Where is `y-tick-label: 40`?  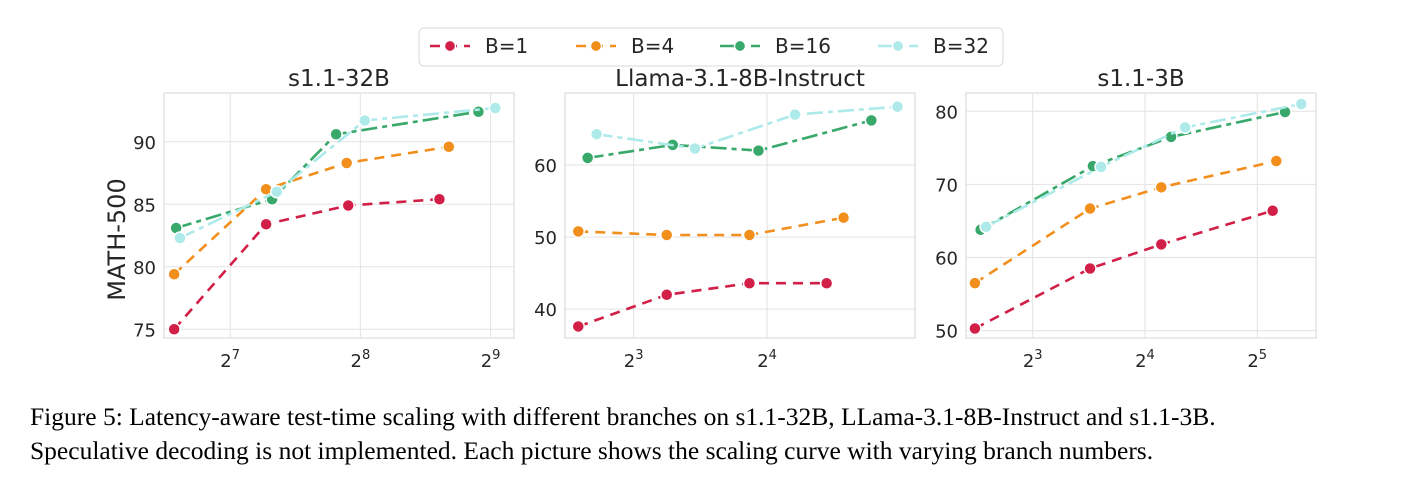 y-tick-label: 40 is located at coordinates (545, 310).